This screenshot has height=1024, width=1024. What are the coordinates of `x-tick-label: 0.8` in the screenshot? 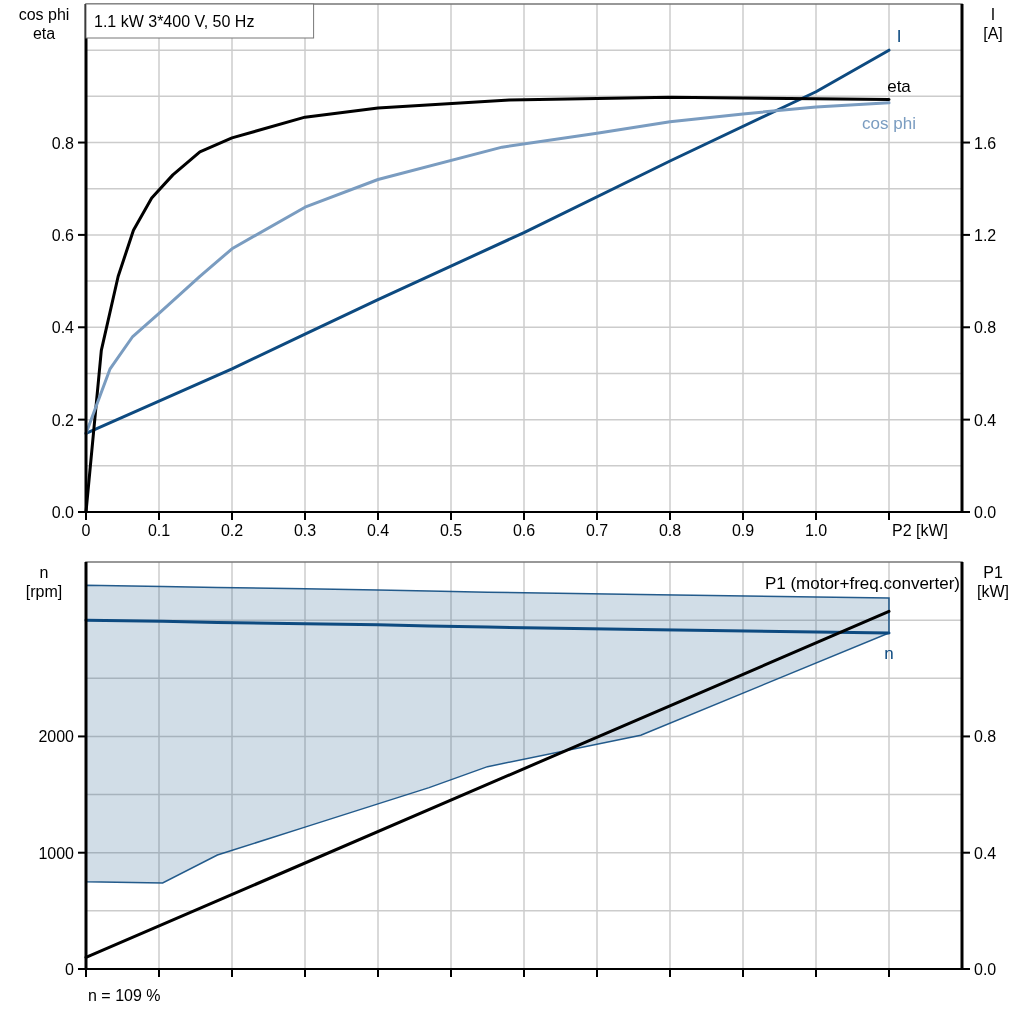 It's located at (670, 530).